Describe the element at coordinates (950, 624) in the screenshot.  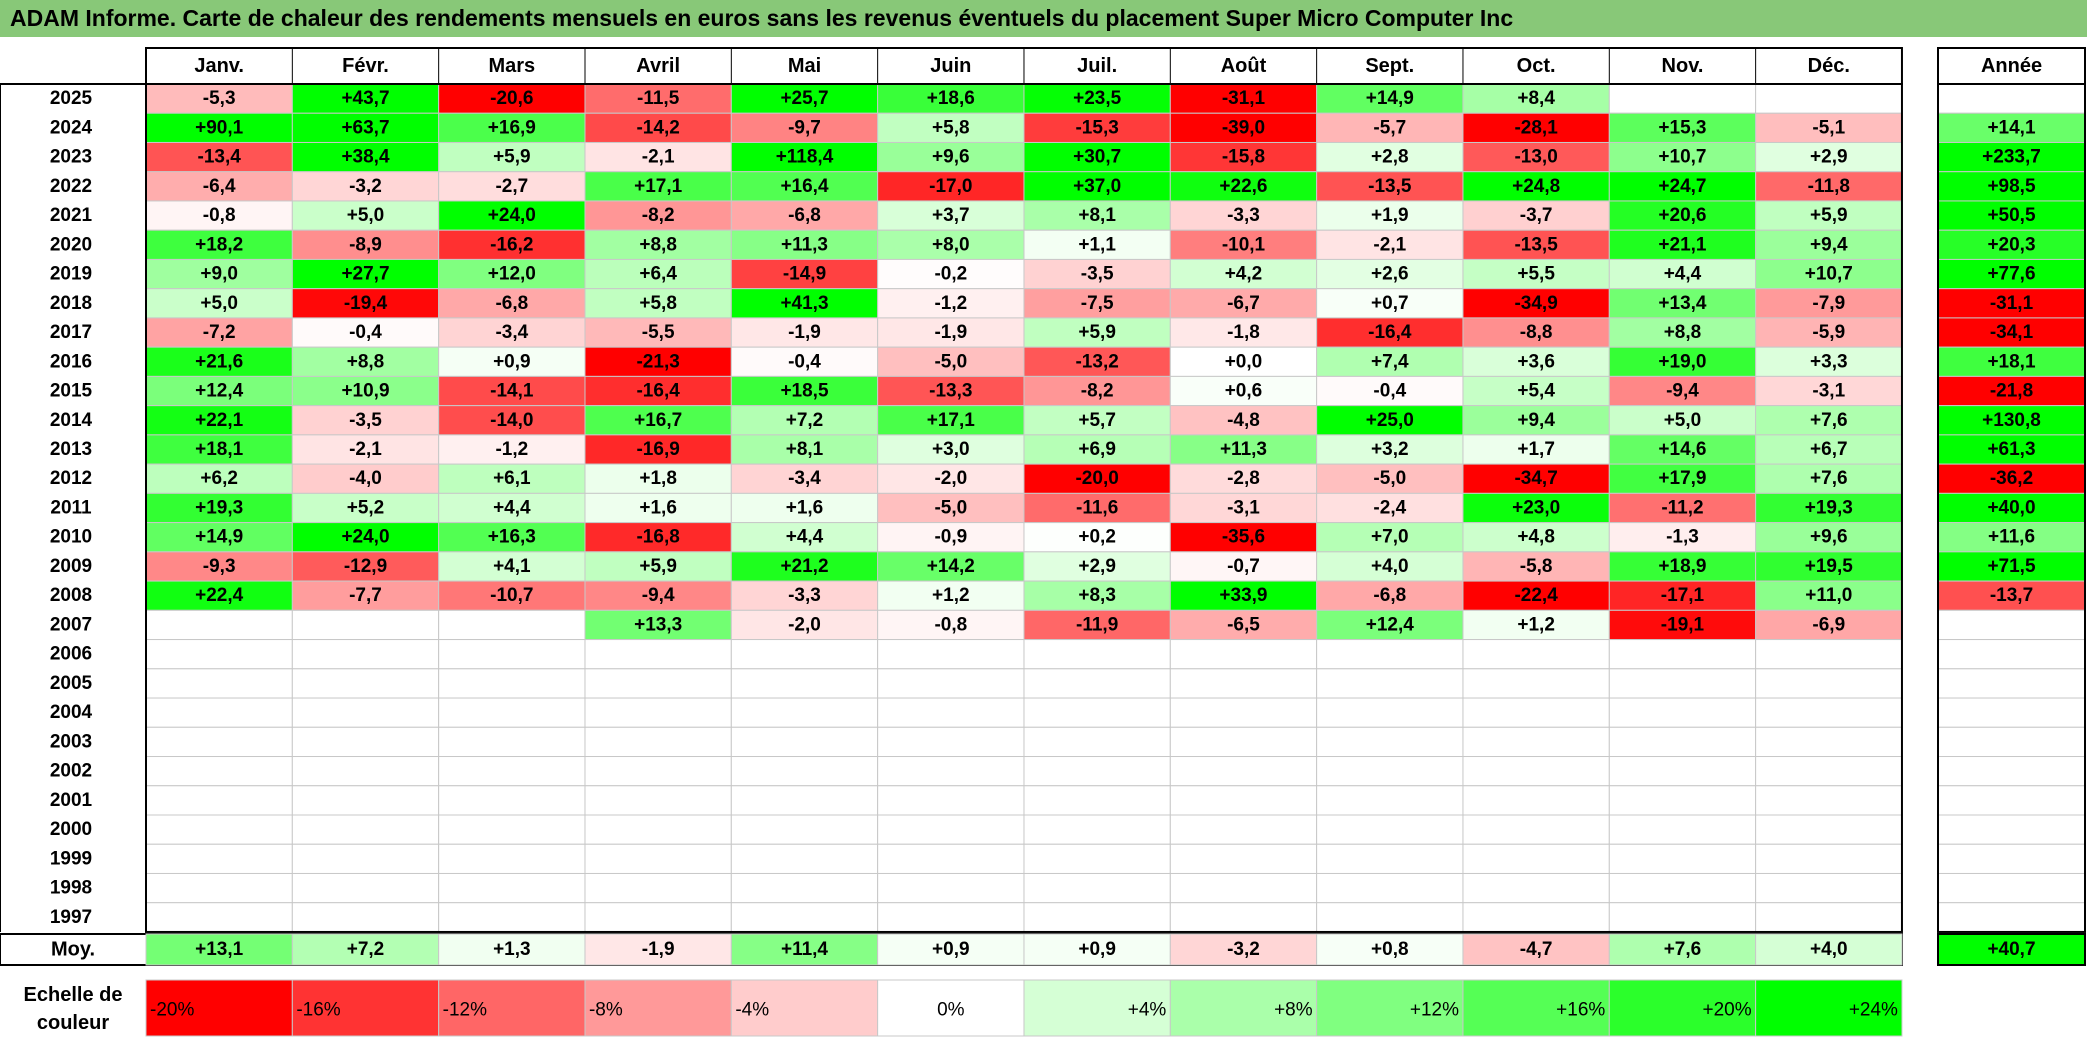
I see `cell-value: -0,8` at that location.